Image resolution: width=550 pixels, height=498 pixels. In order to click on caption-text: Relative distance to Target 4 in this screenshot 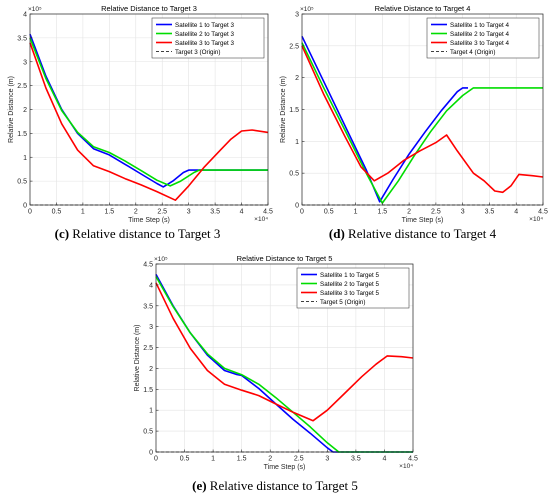, I will do `click(422, 233)`.